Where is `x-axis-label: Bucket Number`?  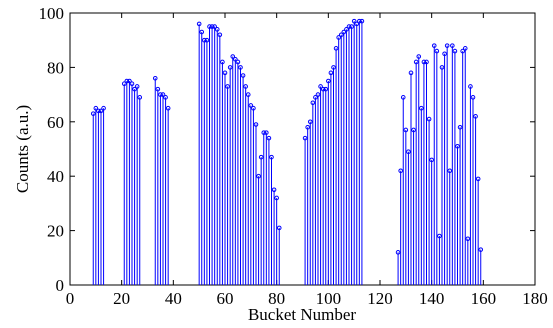
x-axis-label: Bucket Number is located at coordinates (302, 314).